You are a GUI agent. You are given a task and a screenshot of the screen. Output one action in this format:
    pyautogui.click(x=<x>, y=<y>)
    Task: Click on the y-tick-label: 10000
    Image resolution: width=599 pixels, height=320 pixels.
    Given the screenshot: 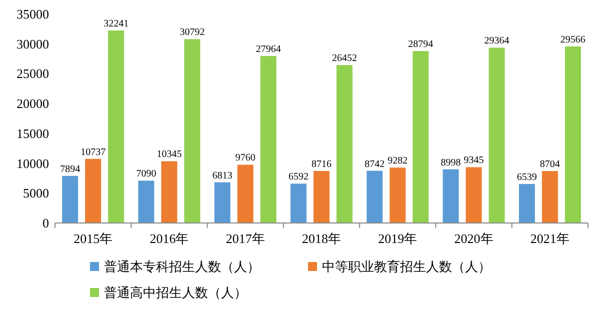 What is the action you would take?
    pyautogui.click(x=32, y=163)
    